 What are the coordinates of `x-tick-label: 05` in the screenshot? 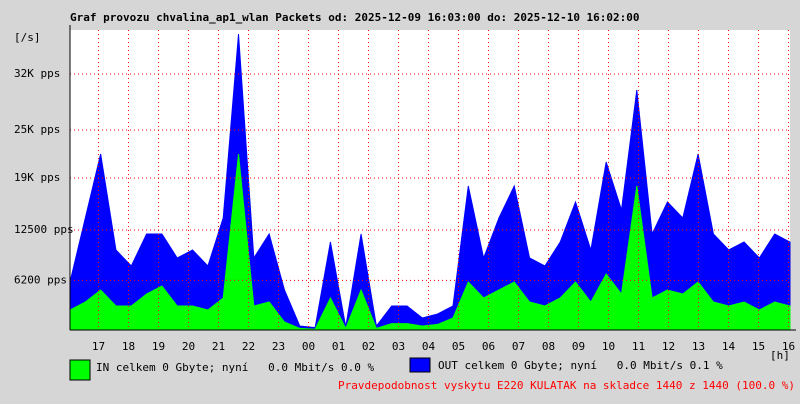 It's located at (458, 346).